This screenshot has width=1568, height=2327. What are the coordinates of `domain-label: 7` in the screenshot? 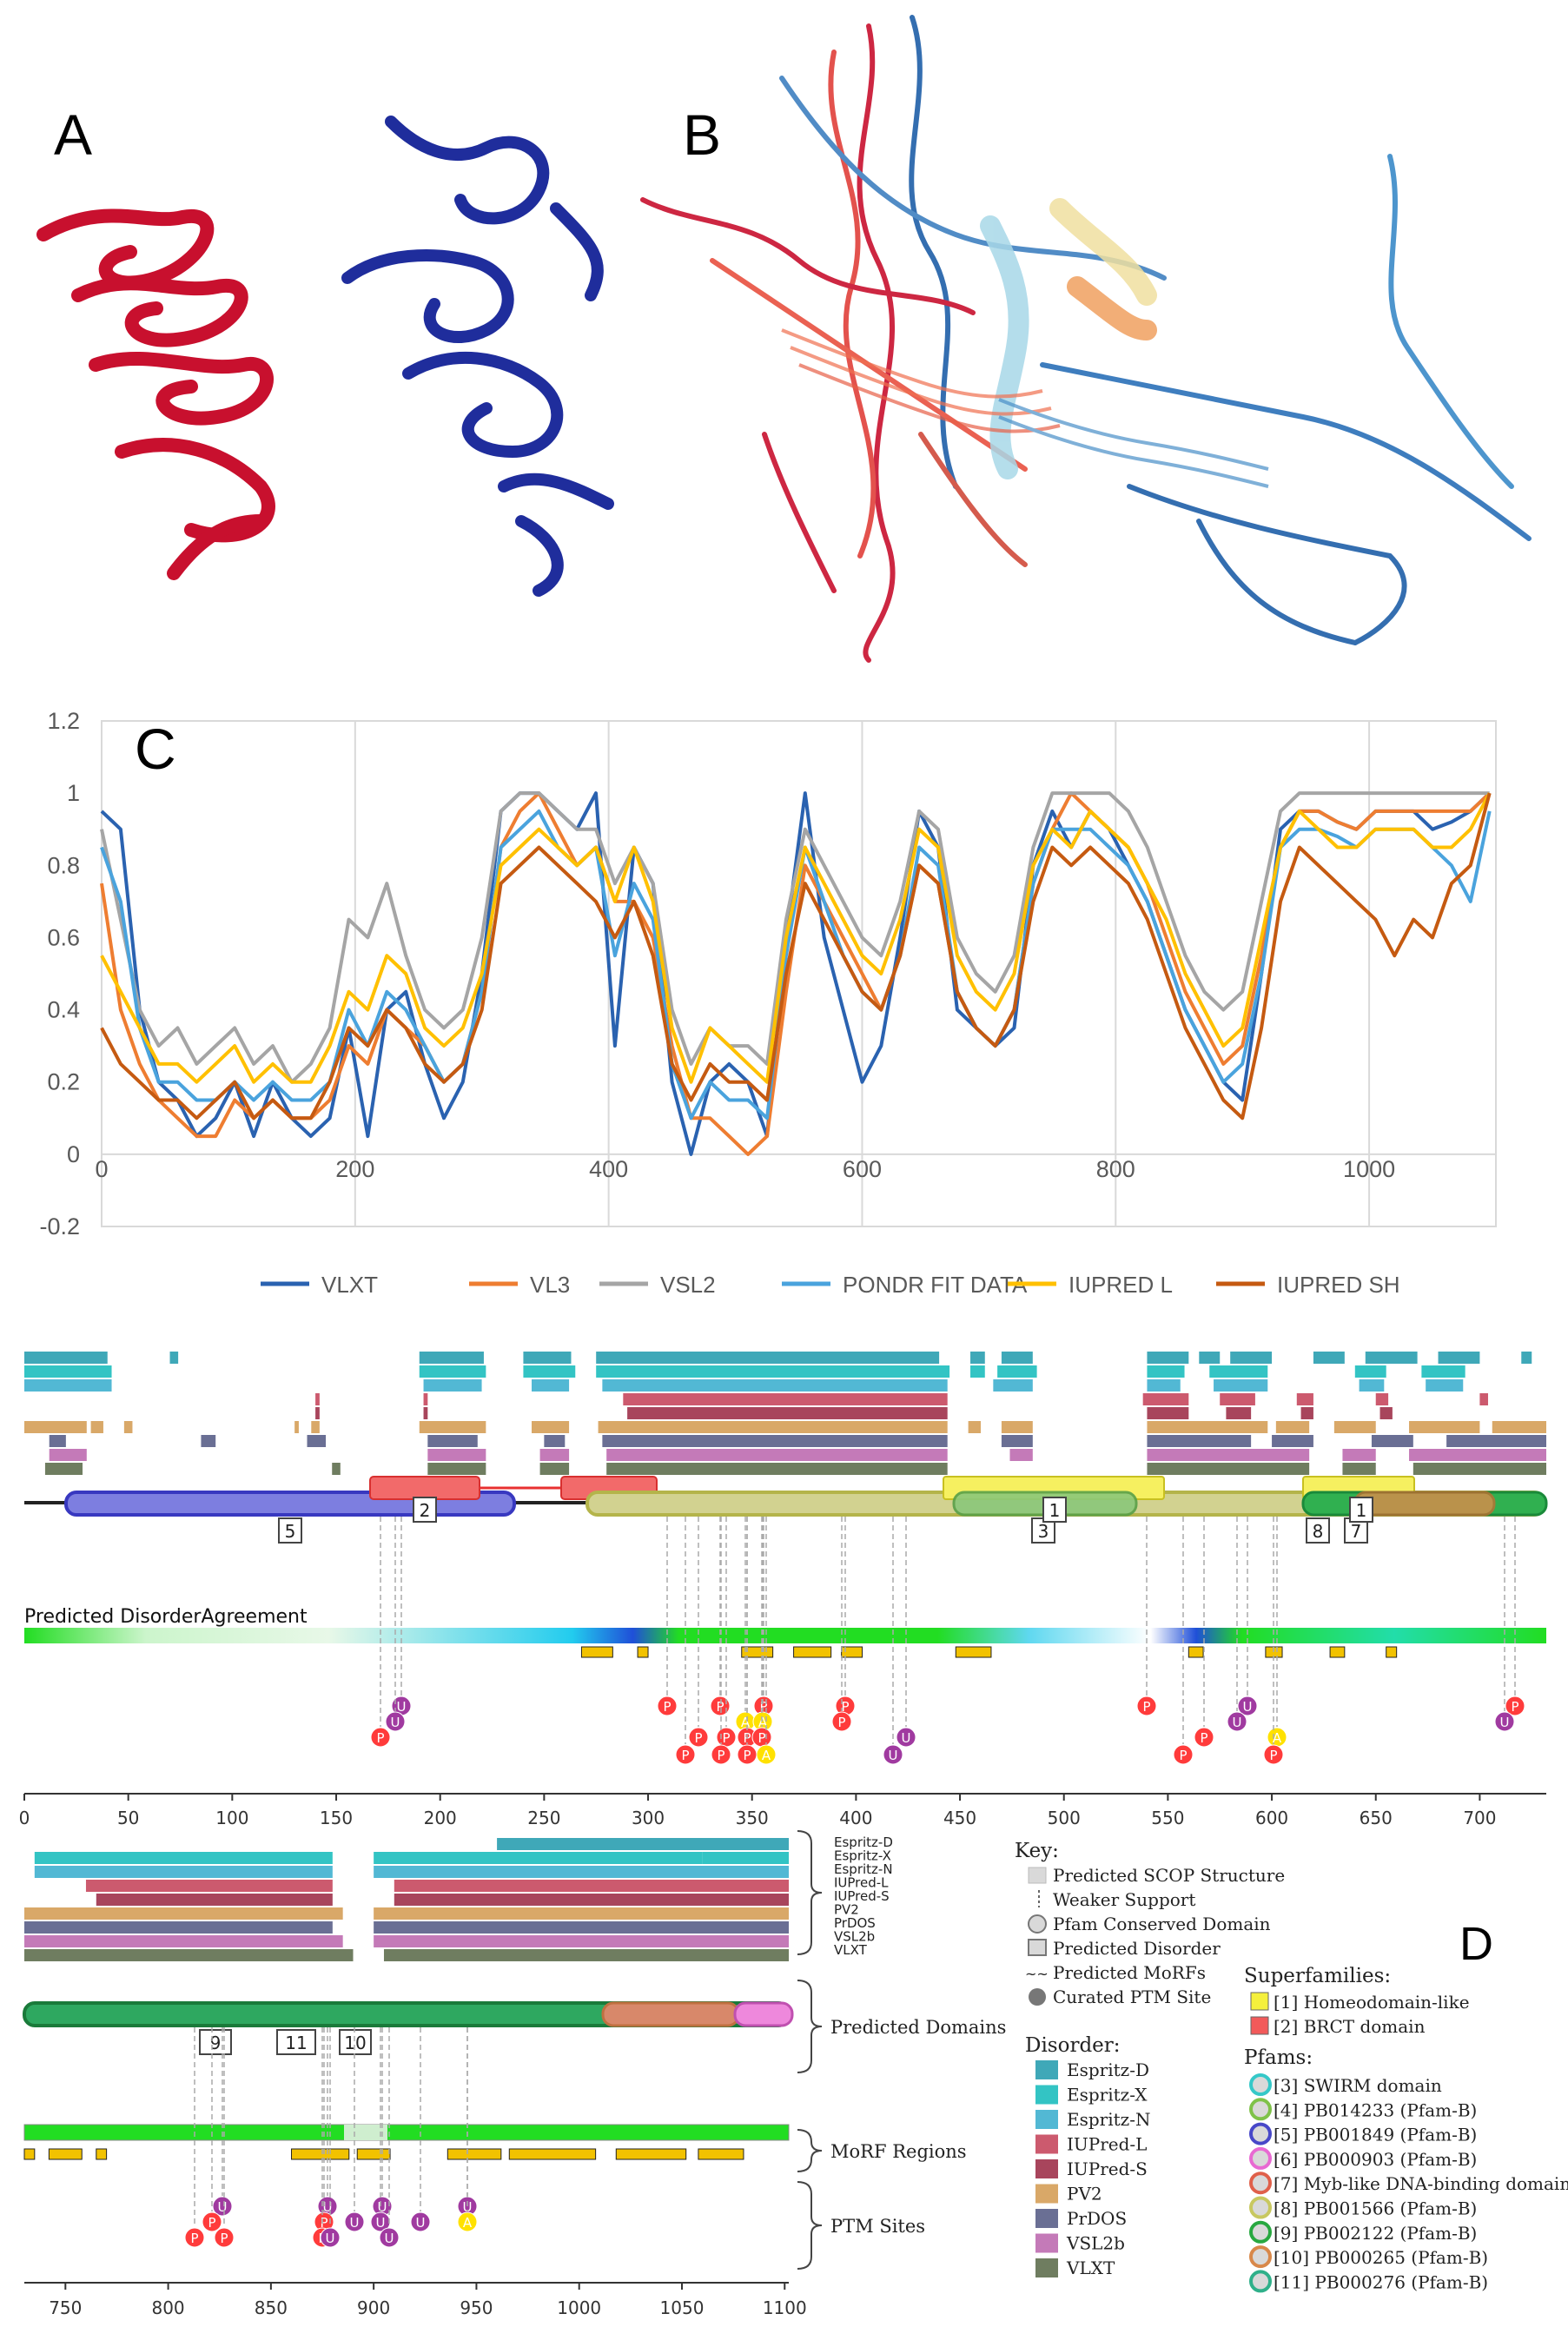 It's located at (1356, 1531).